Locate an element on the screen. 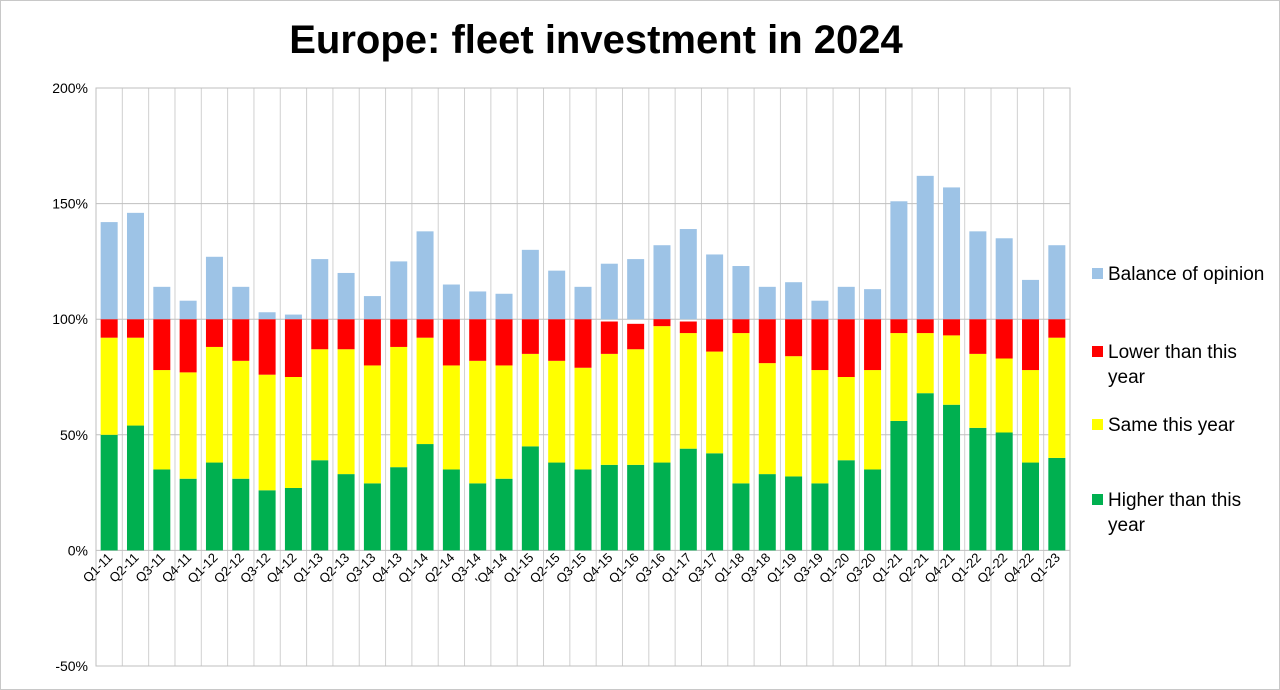 The width and height of the screenshot is (1280, 690). y-tick-label: 100% is located at coordinates (70, 319).